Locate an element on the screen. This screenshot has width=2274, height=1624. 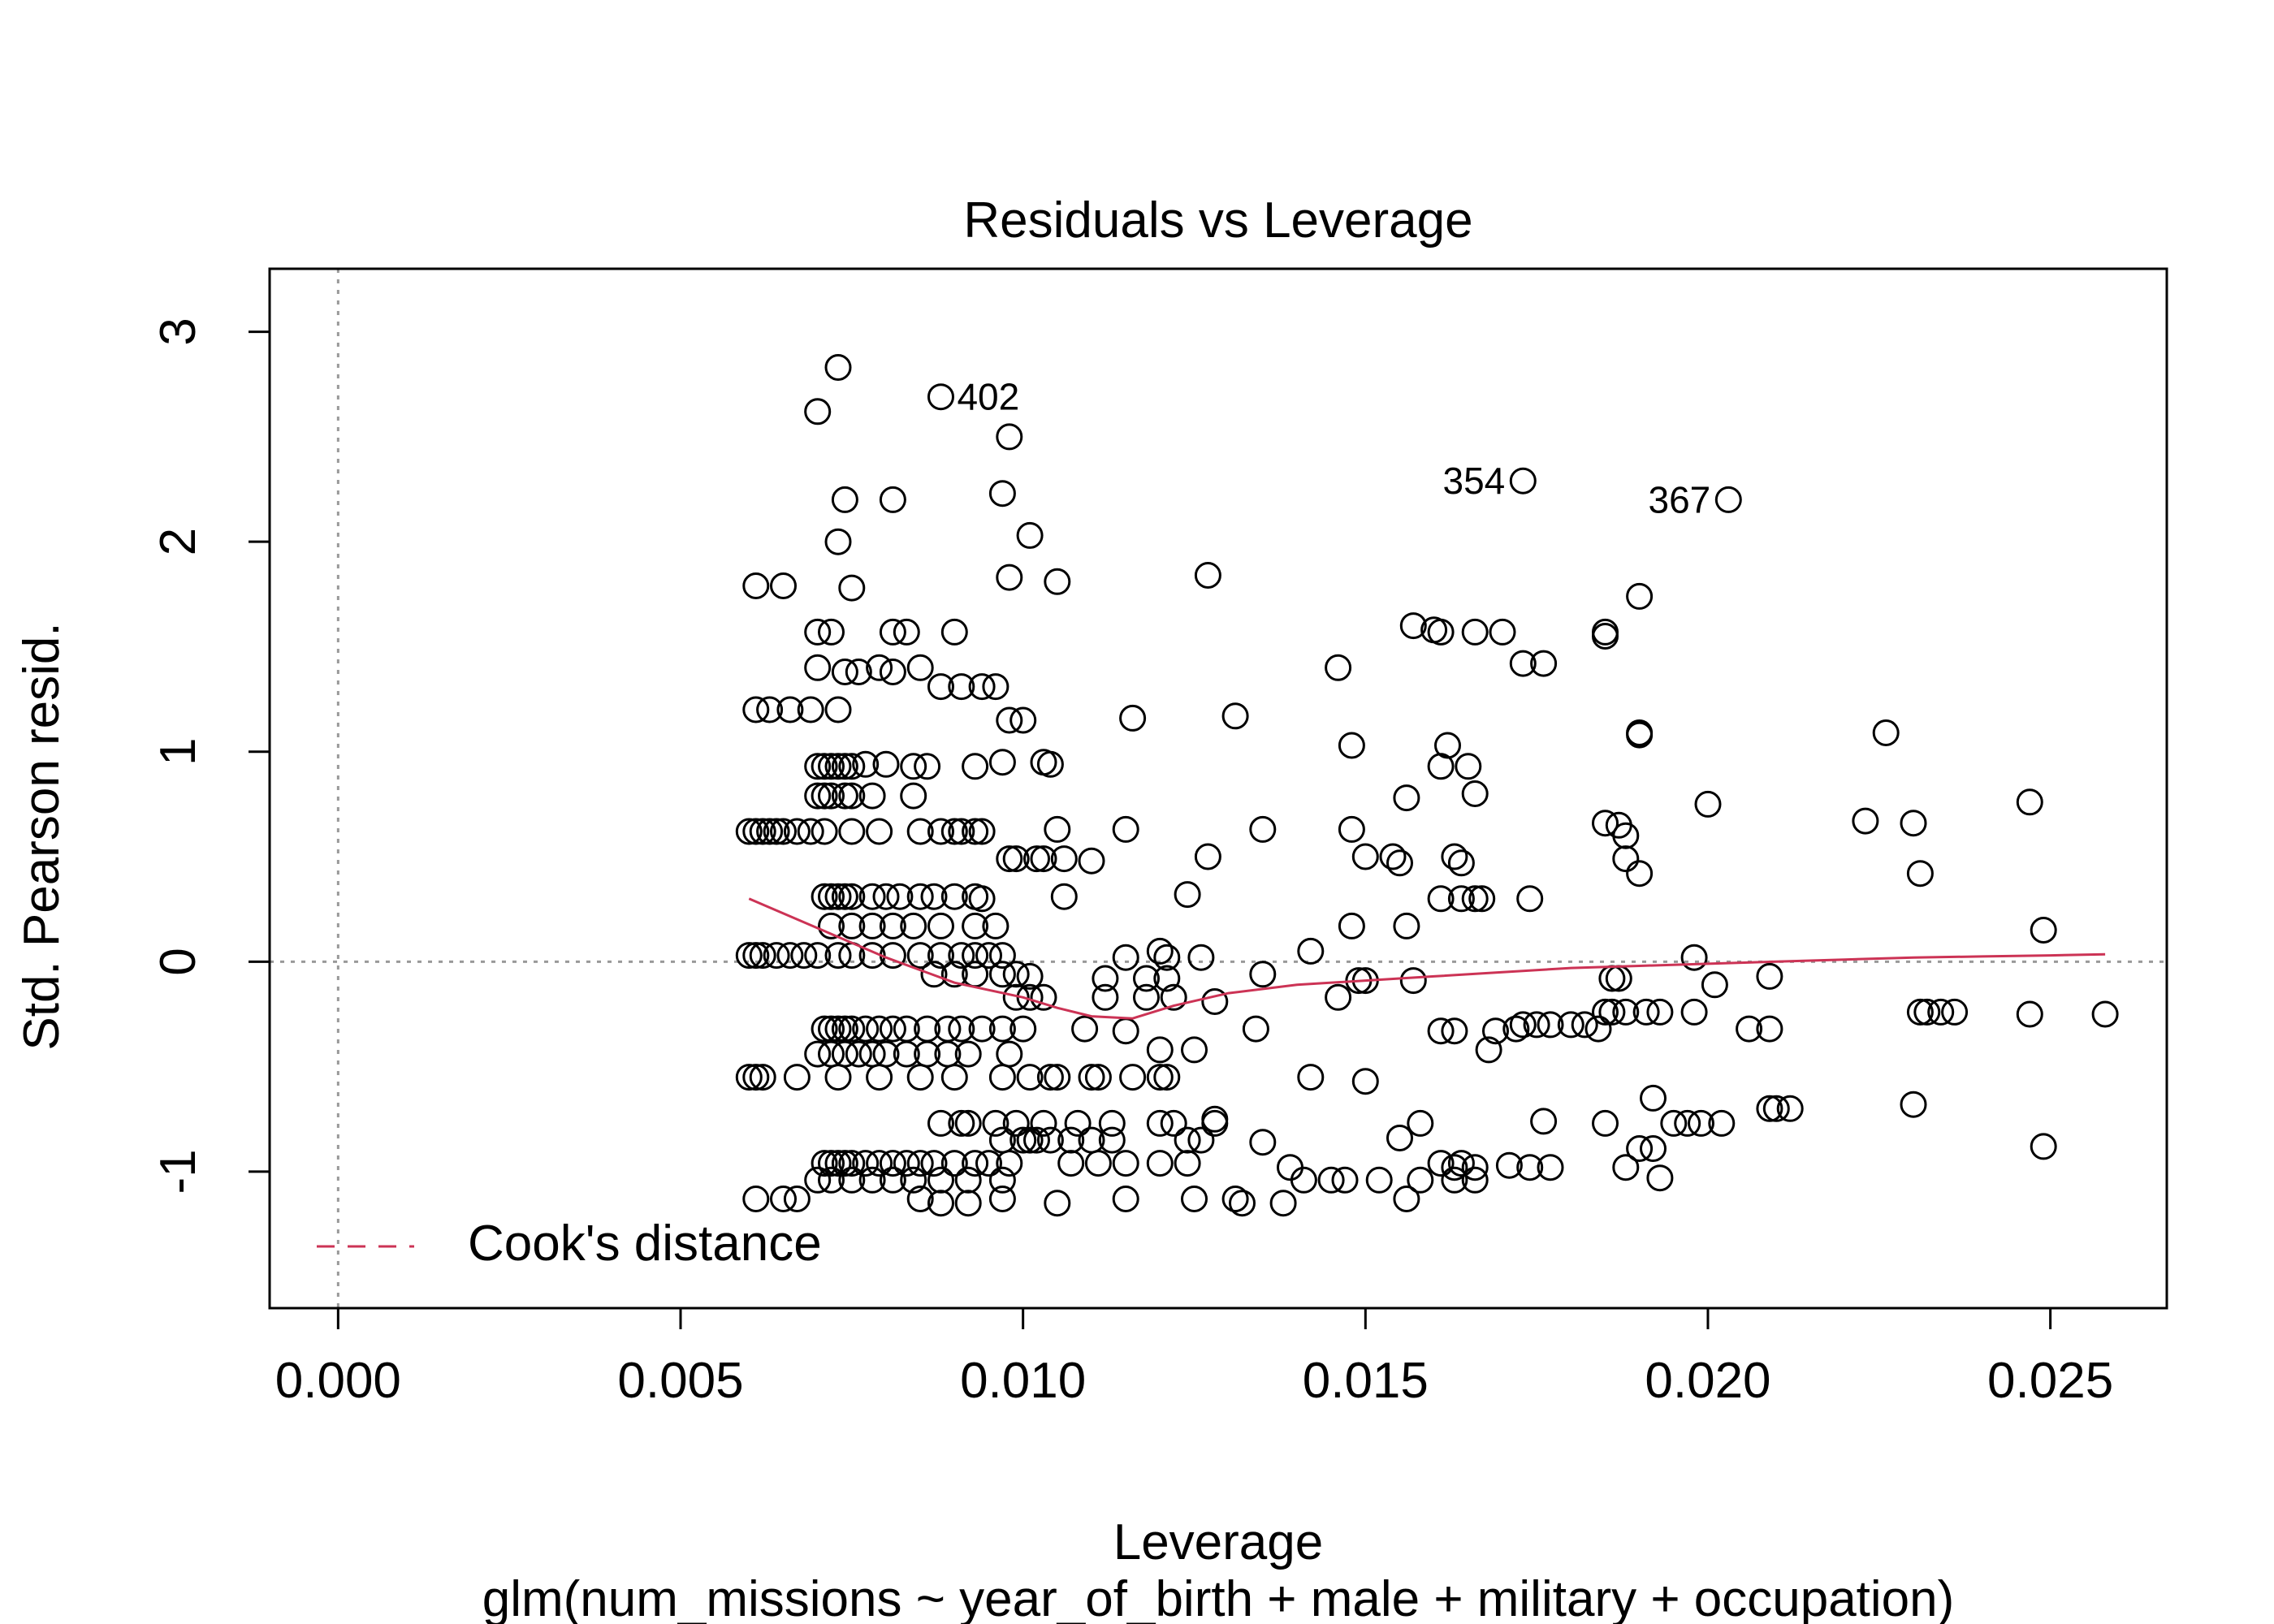
chart-title: Residuals vs Leverage is located at coordinates (1218, 220).